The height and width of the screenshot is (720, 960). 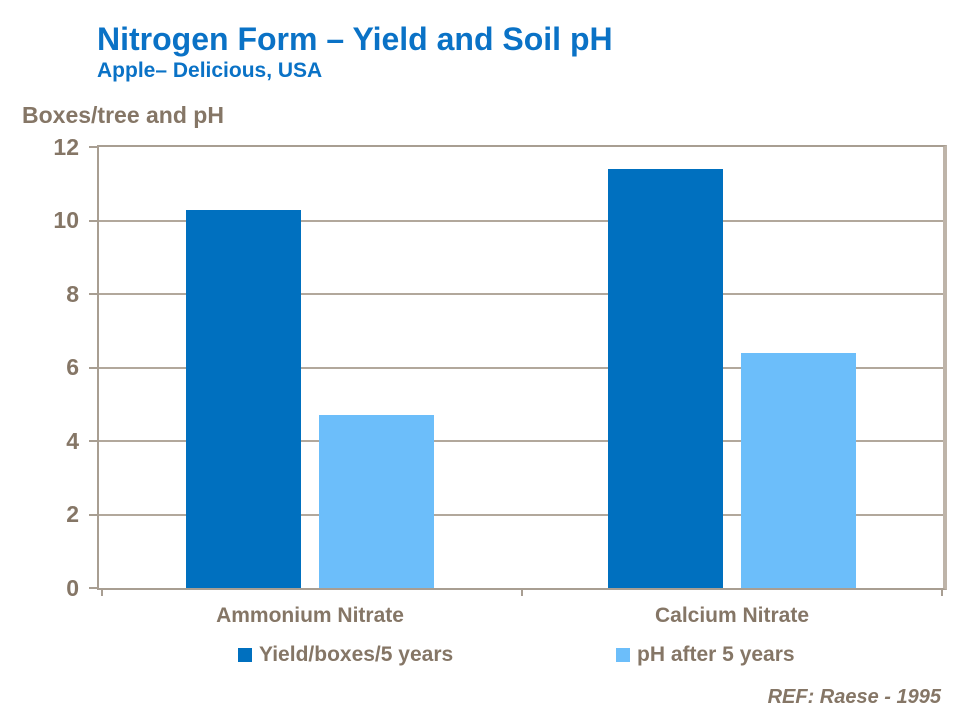 I want to click on y-tick-label-10: 10, so click(x=66, y=220).